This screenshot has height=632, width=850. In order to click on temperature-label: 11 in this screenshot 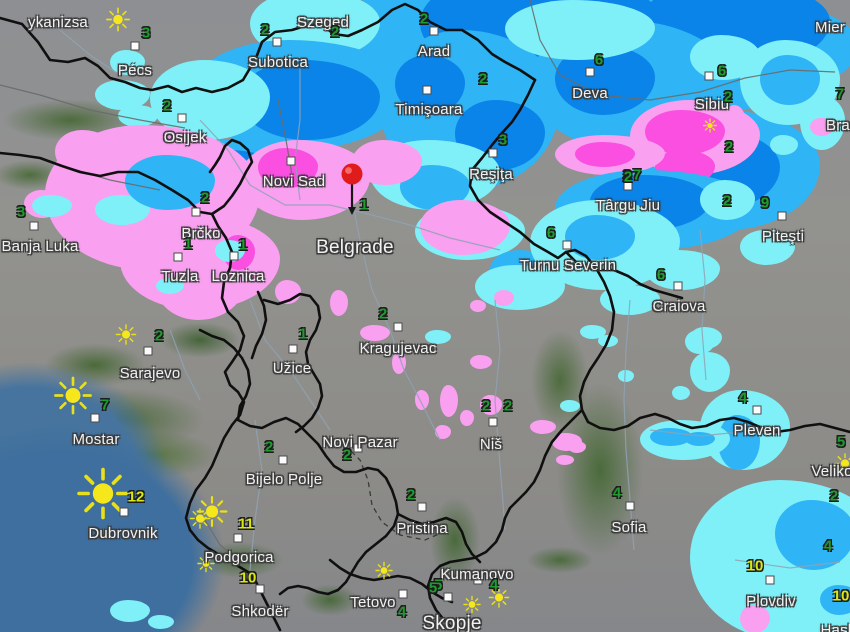, I will do `click(246, 524)`.